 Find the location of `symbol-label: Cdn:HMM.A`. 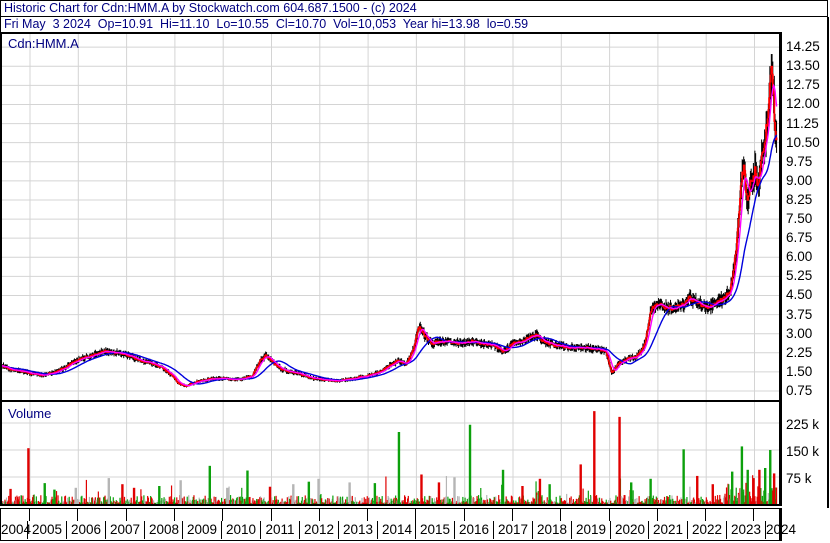

symbol-label: Cdn:HMM.A is located at coordinates (43, 43).